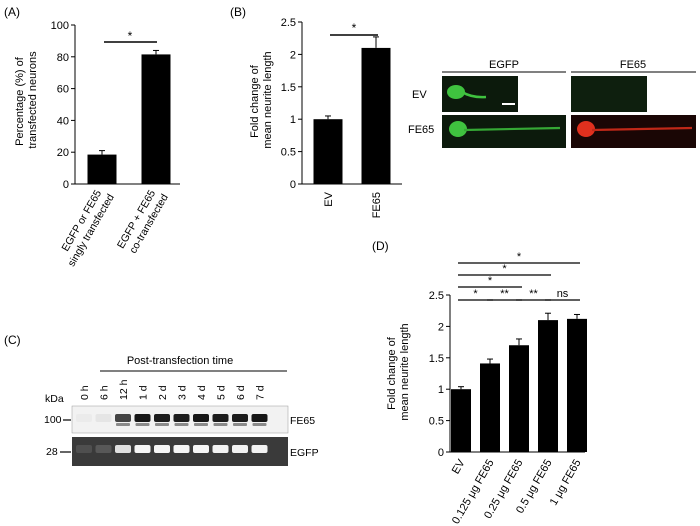  What do you see at coordinates (519, 276) in the screenshot?
I see `chart-d-significance: **** ** ** ns` at bounding box center [519, 276].